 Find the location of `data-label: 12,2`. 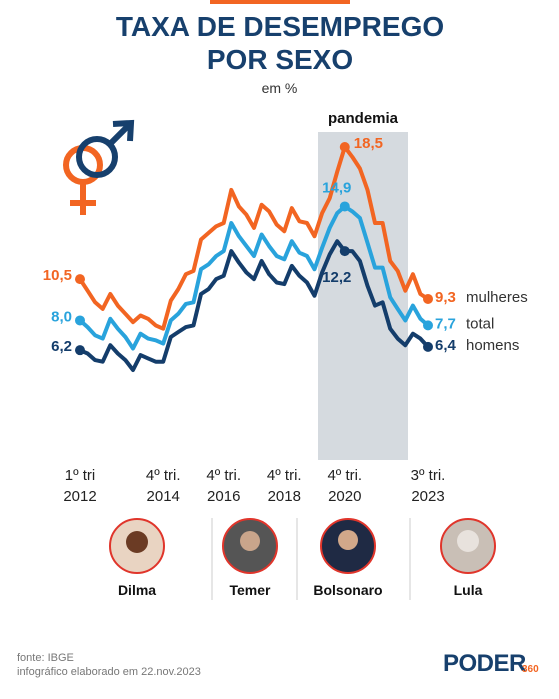

data-label: 12,2 is located at coordinates (336, 277).